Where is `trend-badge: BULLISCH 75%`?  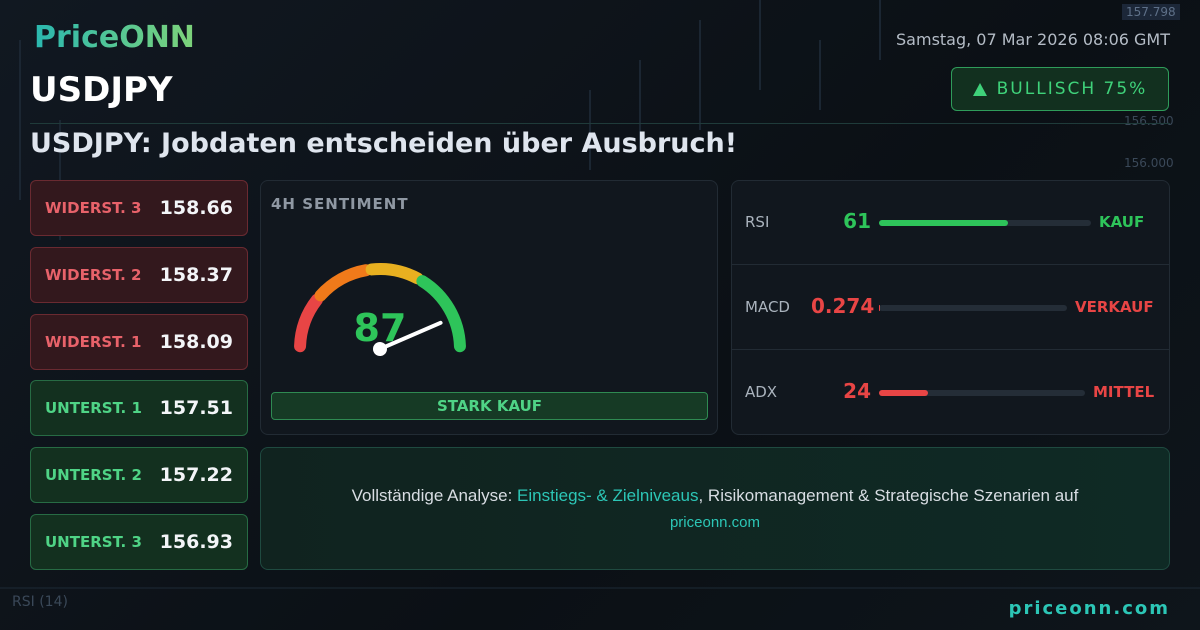
trend-badge: BULLISCH 75% is located at coordinates (1060, 89).